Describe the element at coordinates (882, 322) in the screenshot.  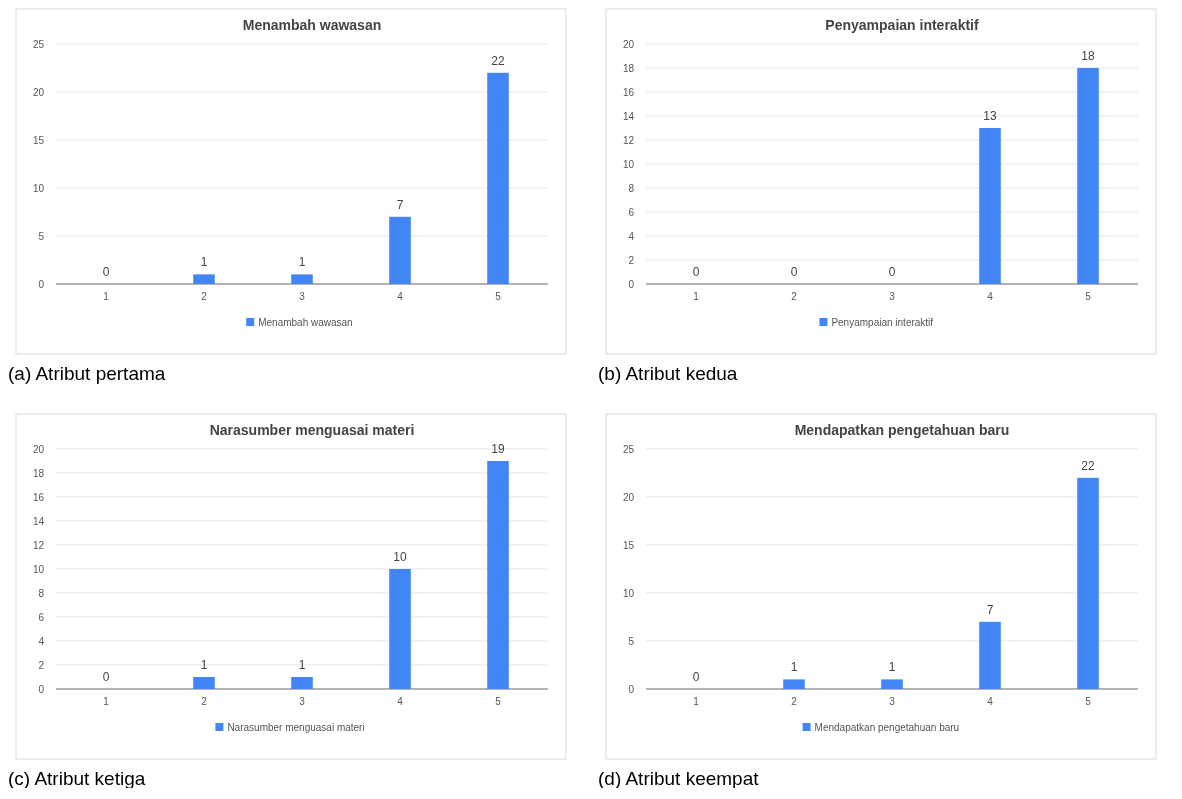
I see `legend-label: Penyampaian interaktif` at that location.